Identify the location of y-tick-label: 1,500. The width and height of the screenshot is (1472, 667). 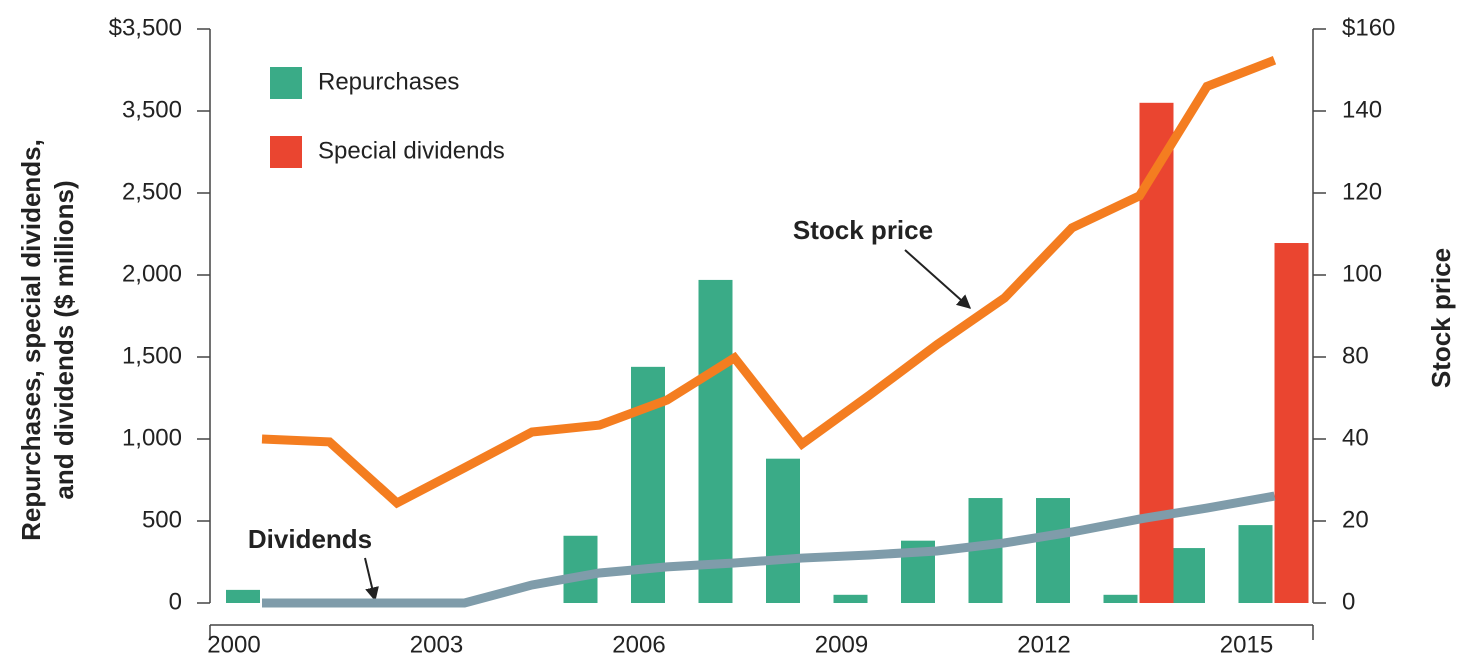
(152, 355).